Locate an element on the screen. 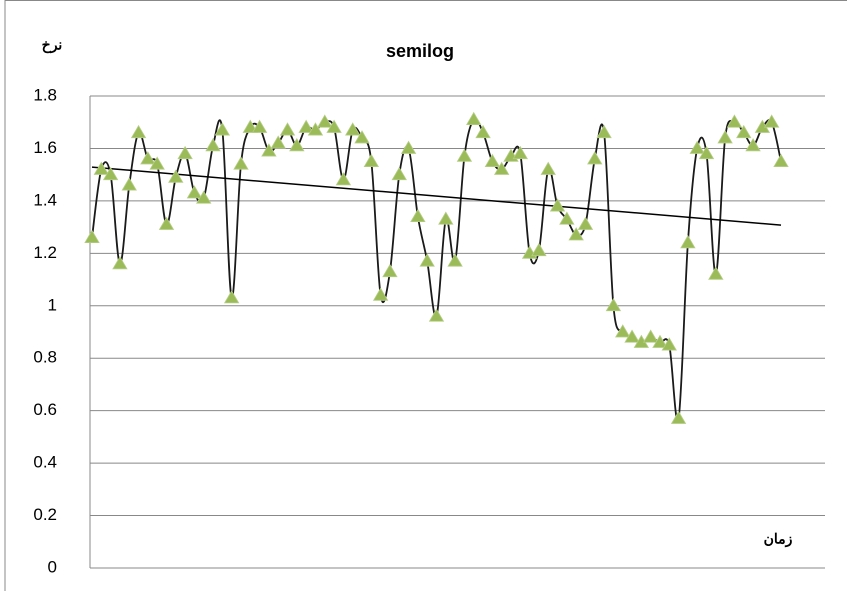  y-tick-label: 0 is located at coordinates (52, 566).